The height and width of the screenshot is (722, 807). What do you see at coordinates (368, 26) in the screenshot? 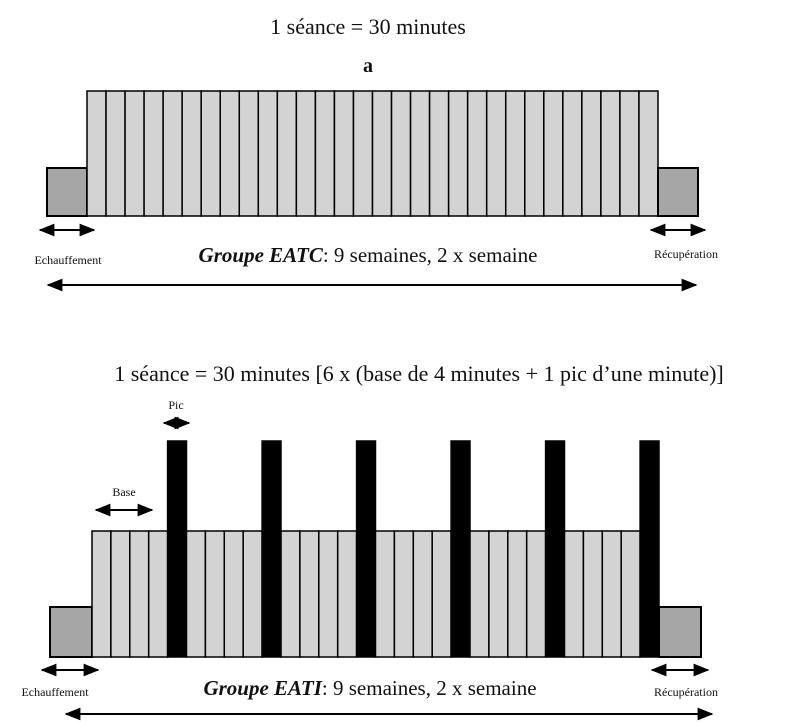
I see `panel-a-session-text: 1 séance = 30 minutes` at bounding box center [368, 26].